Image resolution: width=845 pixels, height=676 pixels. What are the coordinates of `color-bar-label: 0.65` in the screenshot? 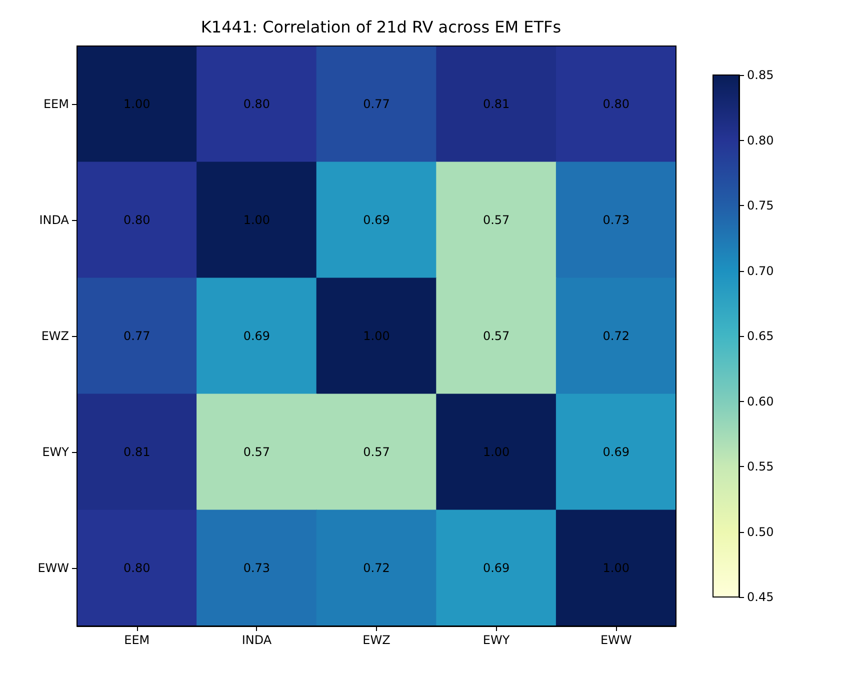 It's located at (760, 336).